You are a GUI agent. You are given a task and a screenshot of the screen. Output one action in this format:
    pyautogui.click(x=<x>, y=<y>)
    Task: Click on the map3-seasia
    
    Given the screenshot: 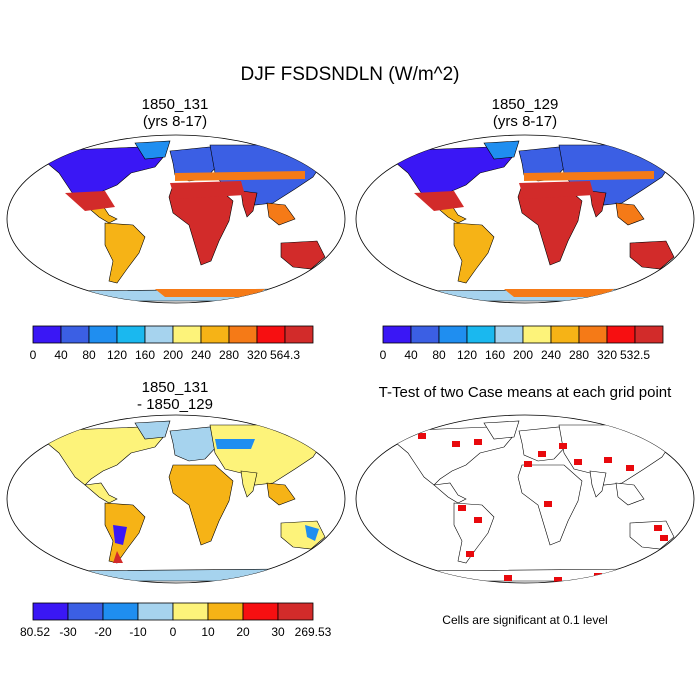 What is the action you would take?
    pyautogui.click(x=281, y=494)
    